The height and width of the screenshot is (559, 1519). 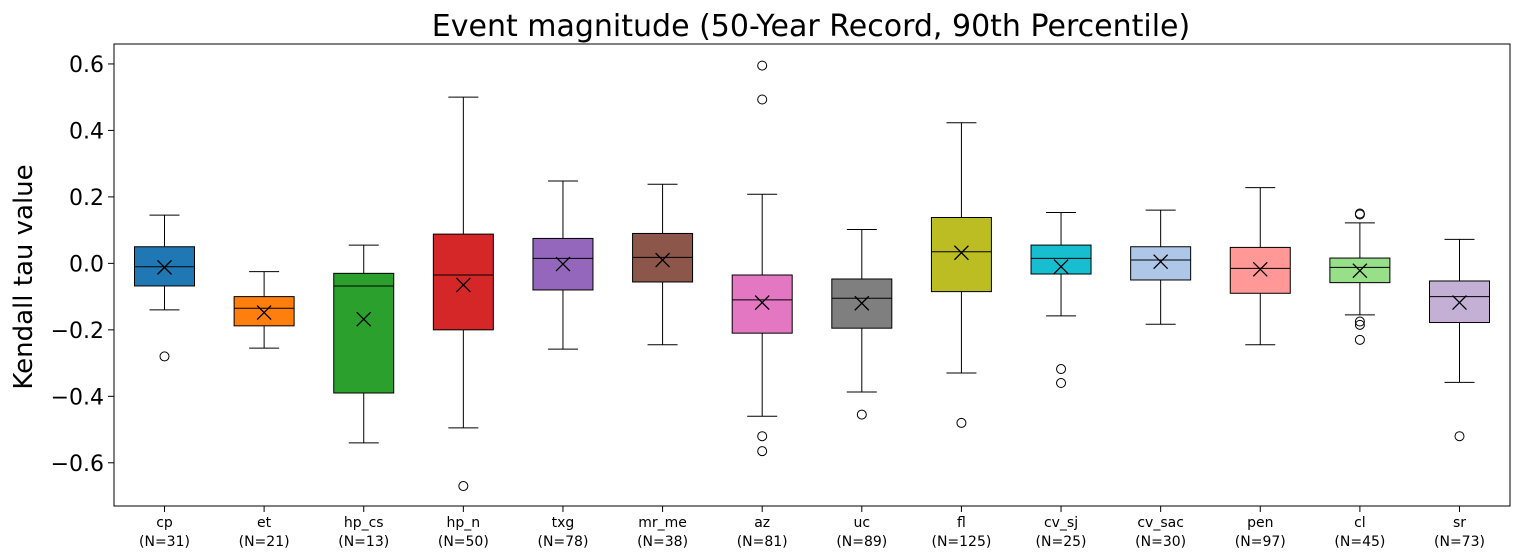 I want to click on box-cv_sac, so click(x=1161, y=267).